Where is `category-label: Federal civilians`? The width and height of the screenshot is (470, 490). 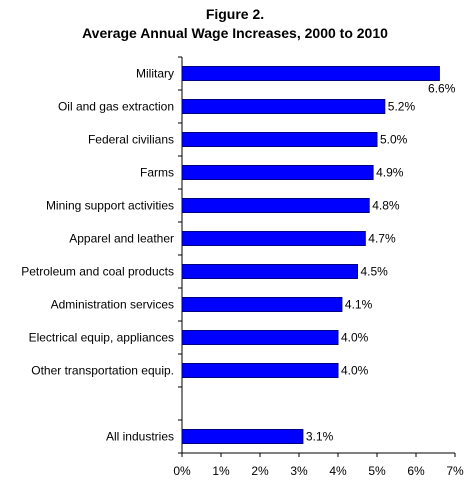 category-label: Federal civilians is located at coordinates (131, 140).